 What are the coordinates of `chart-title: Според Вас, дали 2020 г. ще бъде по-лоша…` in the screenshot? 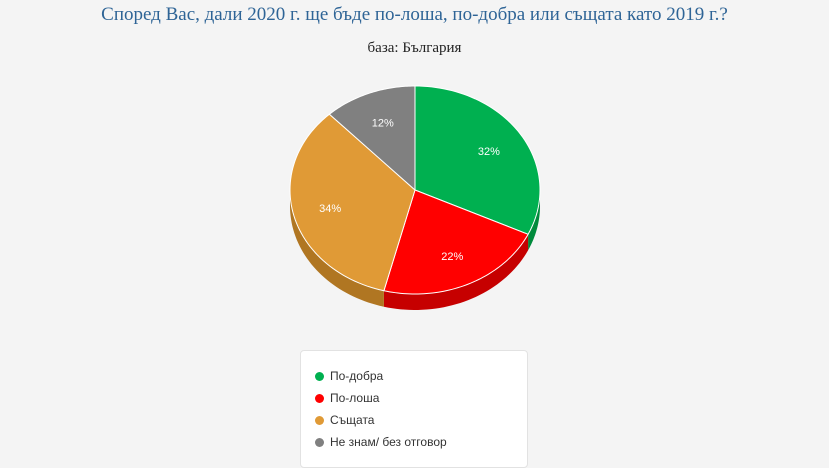 It's located at (414, 14).